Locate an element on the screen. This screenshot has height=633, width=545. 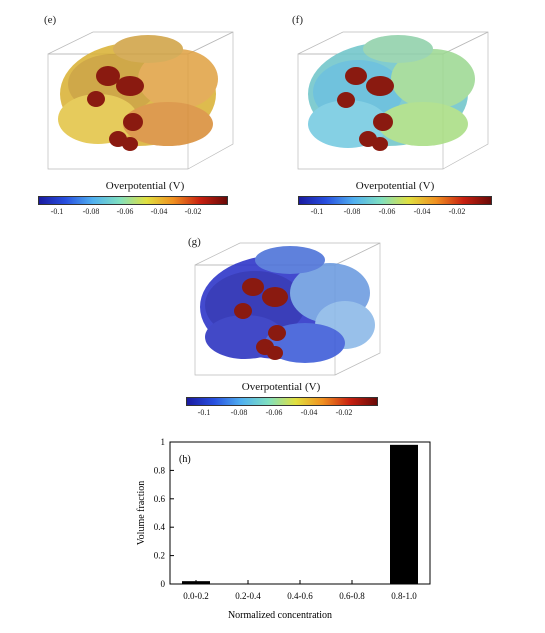
volume-render-f is located at coordinates (393, 100).